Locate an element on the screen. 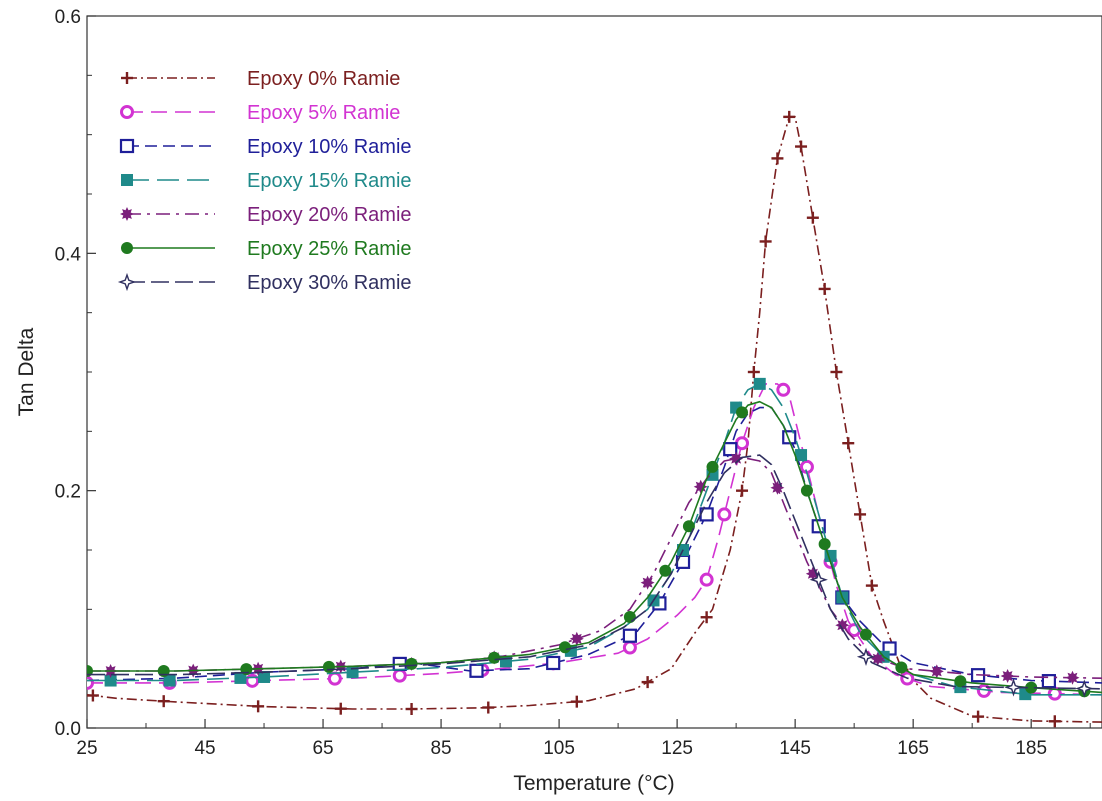 The image size is (1102, 801). x-tick-label: 125 is located at coordinates (677, 748).